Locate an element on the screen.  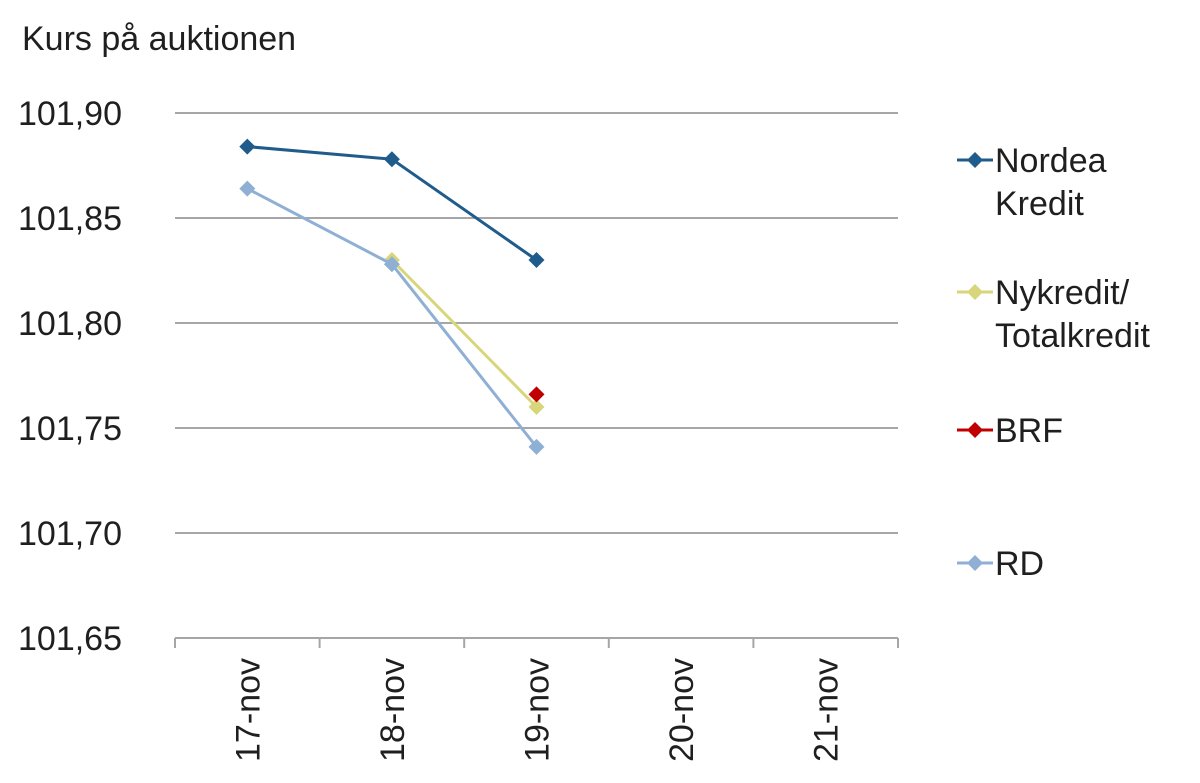
series-rd is located at coordinates (392, 317).